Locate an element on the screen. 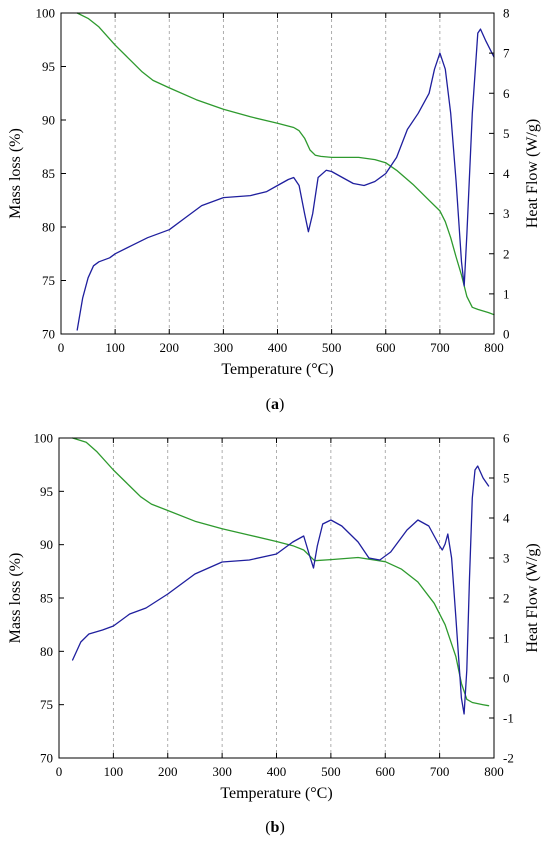 The height and width of the screenshot is (846, 550). panel-label: (b) is located at coordinates (275, 827).